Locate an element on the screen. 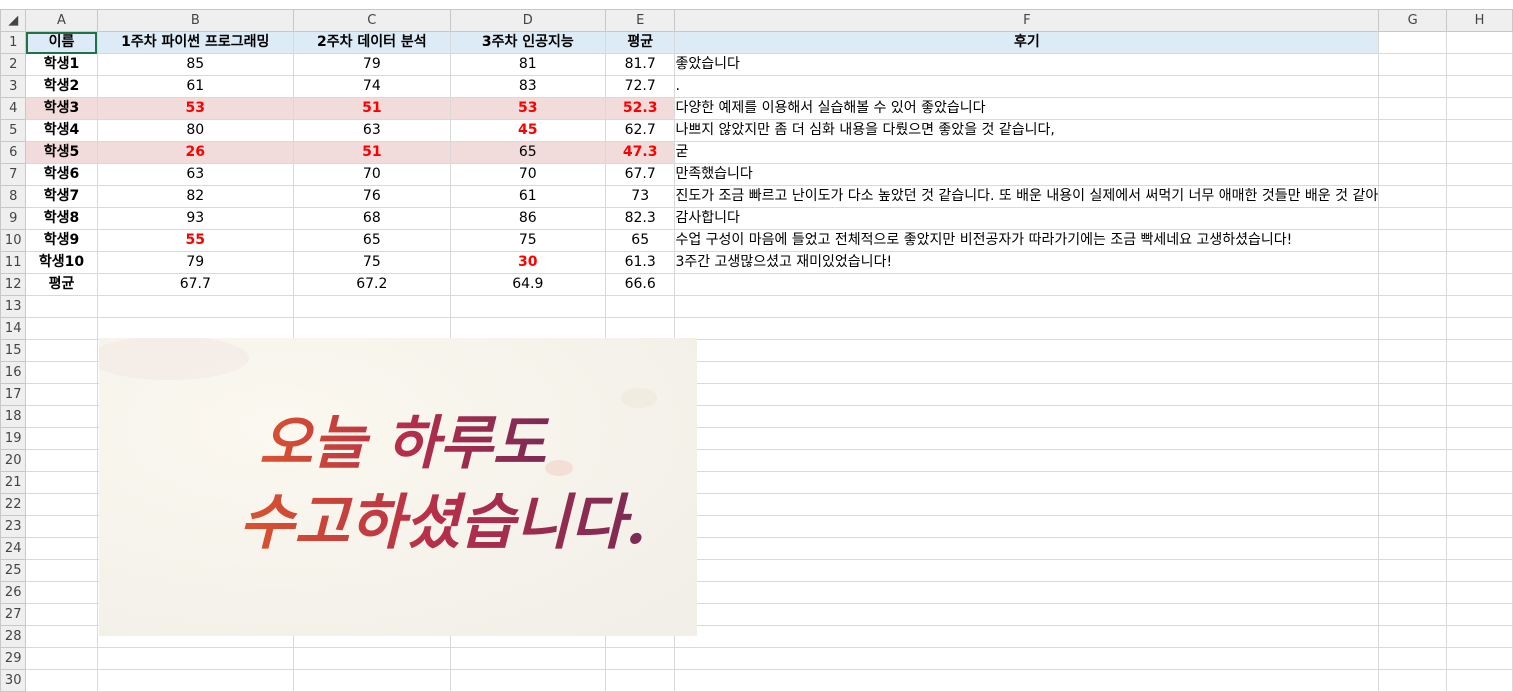 The height and width of the screenshot is (692, 1513). row-header: 1 is located at coordinates (13, 42).